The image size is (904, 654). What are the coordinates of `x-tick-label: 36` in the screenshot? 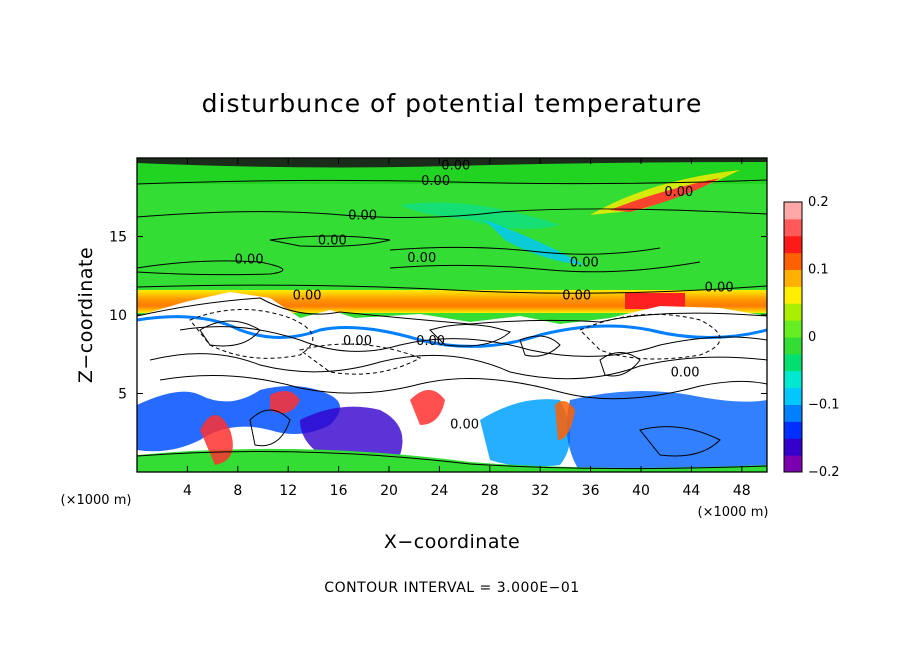 It's located at (591, 491).